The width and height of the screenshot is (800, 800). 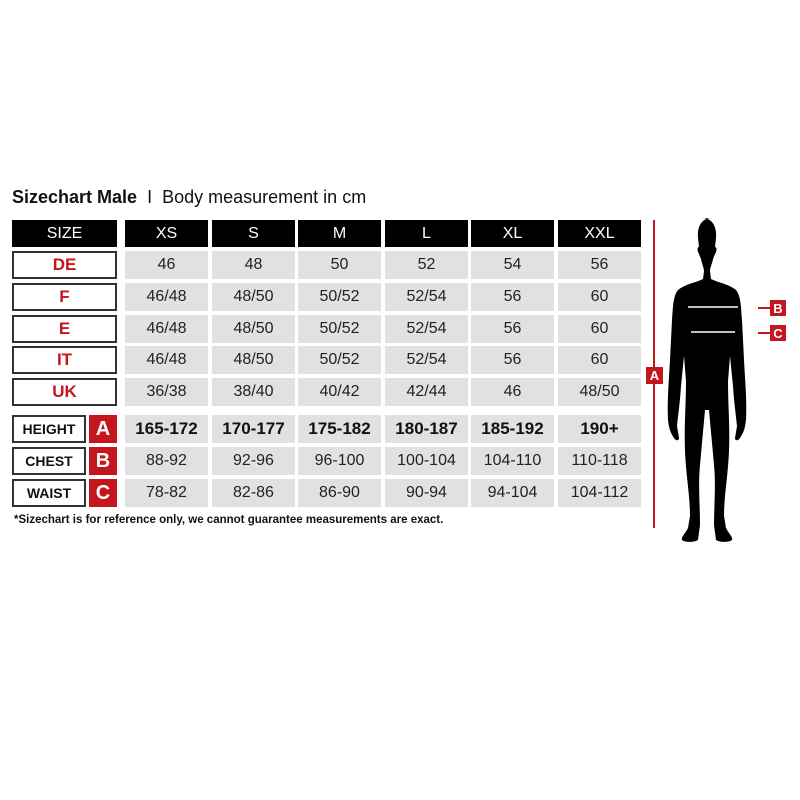 What do you see at coordinates (599, 461) in the screenshot?
I see `table-cell: 110-118` at bounding box center [599, 461].